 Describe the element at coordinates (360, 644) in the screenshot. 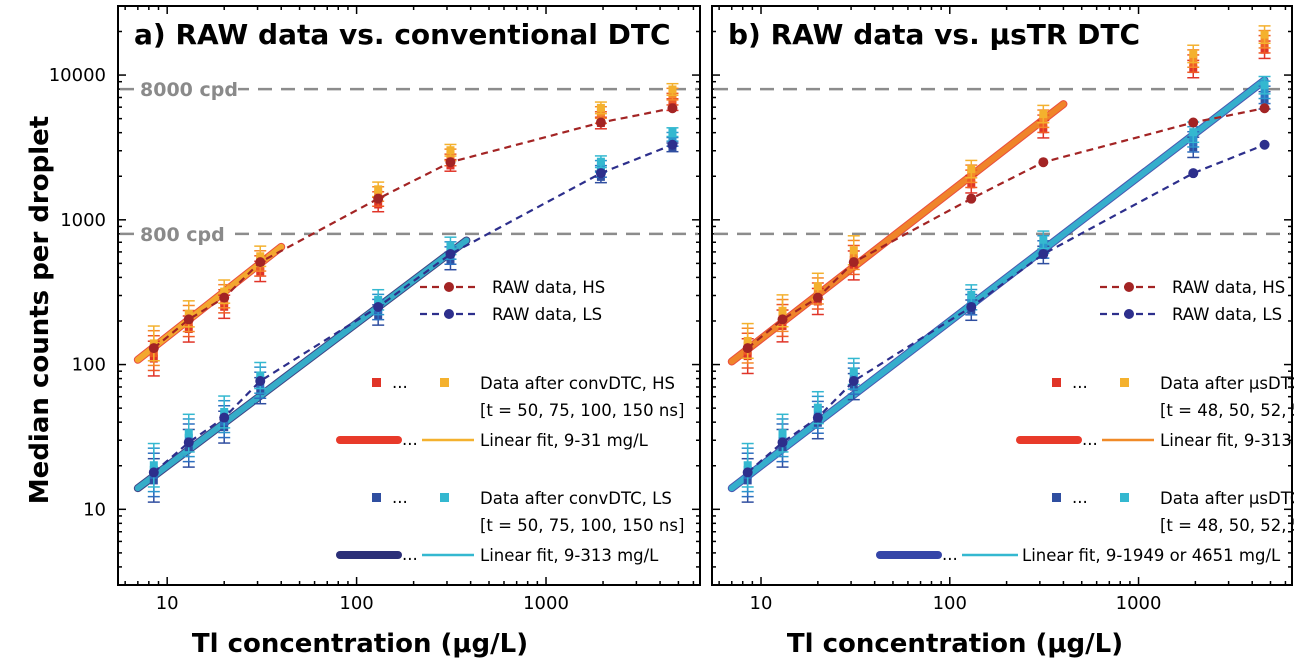

I see `x-axis-title-a: Tl concentration (μg/L)` at that location.